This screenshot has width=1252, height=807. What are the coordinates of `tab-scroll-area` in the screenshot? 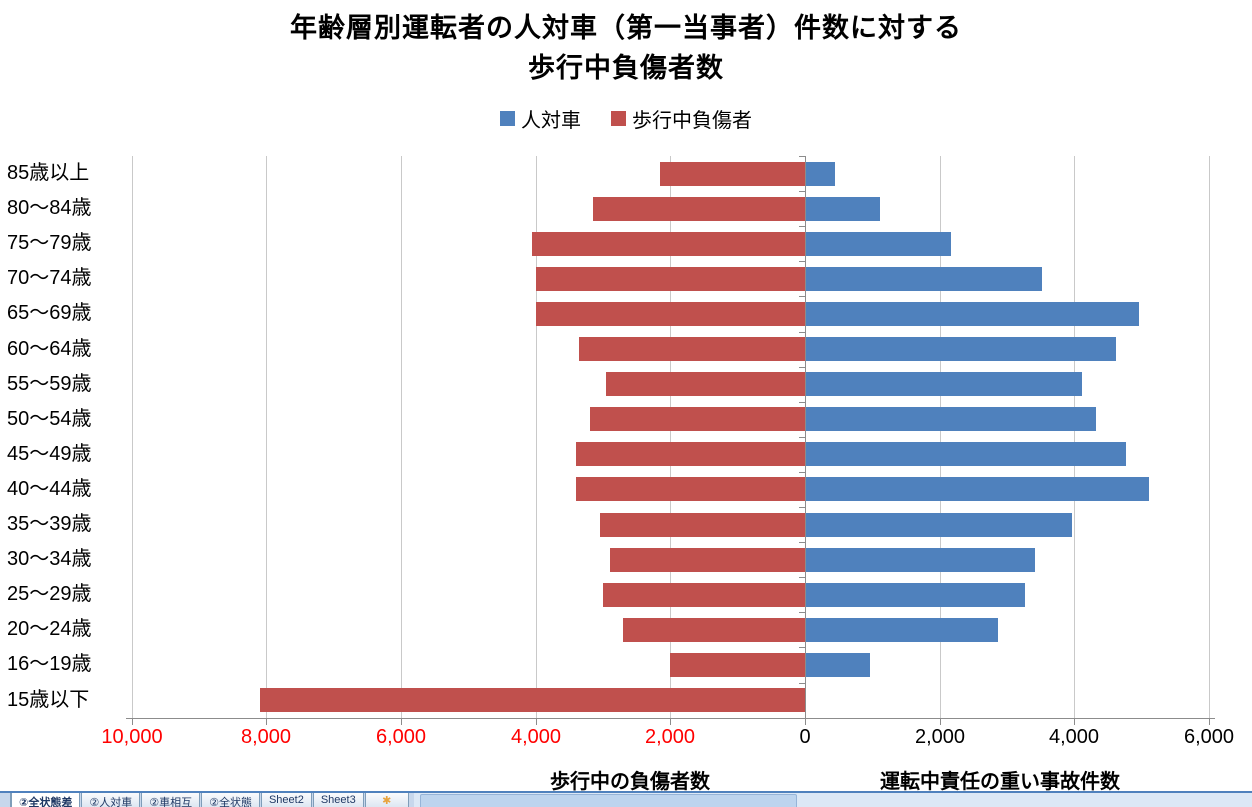 It's located at (5, 800).